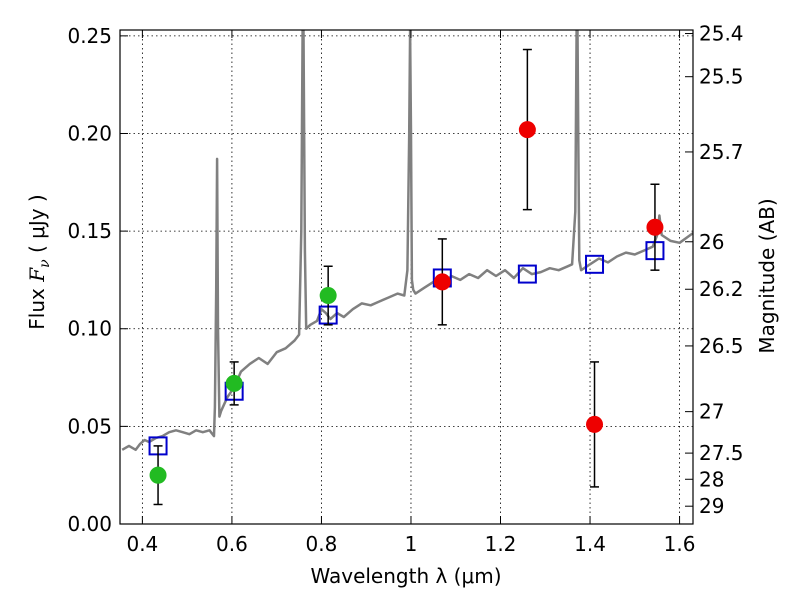  What do you see at coordinates (405, 576) in the screenshot?
I see `x-axis-title: Wavelength λ (μm)` at bounding box center [405, 576].